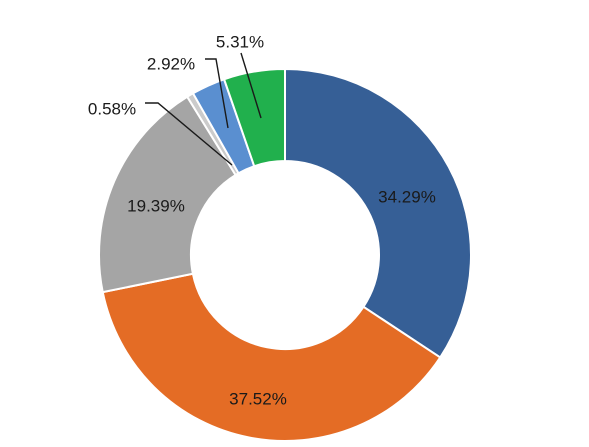  I want to click on slice-label-6: 5.31%, so click(240, 42).